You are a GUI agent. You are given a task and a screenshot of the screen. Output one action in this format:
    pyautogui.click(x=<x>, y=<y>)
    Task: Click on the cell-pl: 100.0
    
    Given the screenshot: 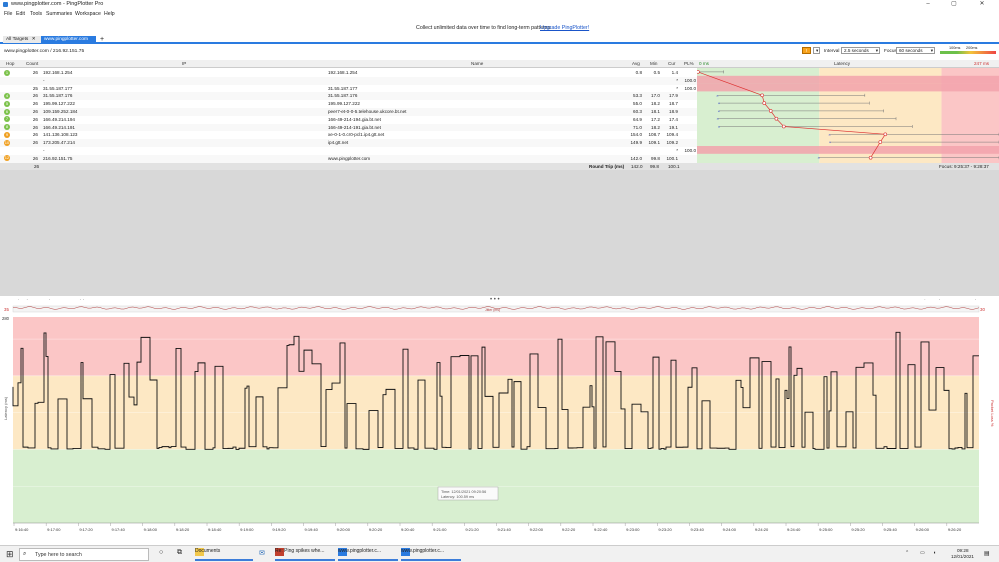 What is the action you would take?
    pyautogui.click(x=690, y=80)
    